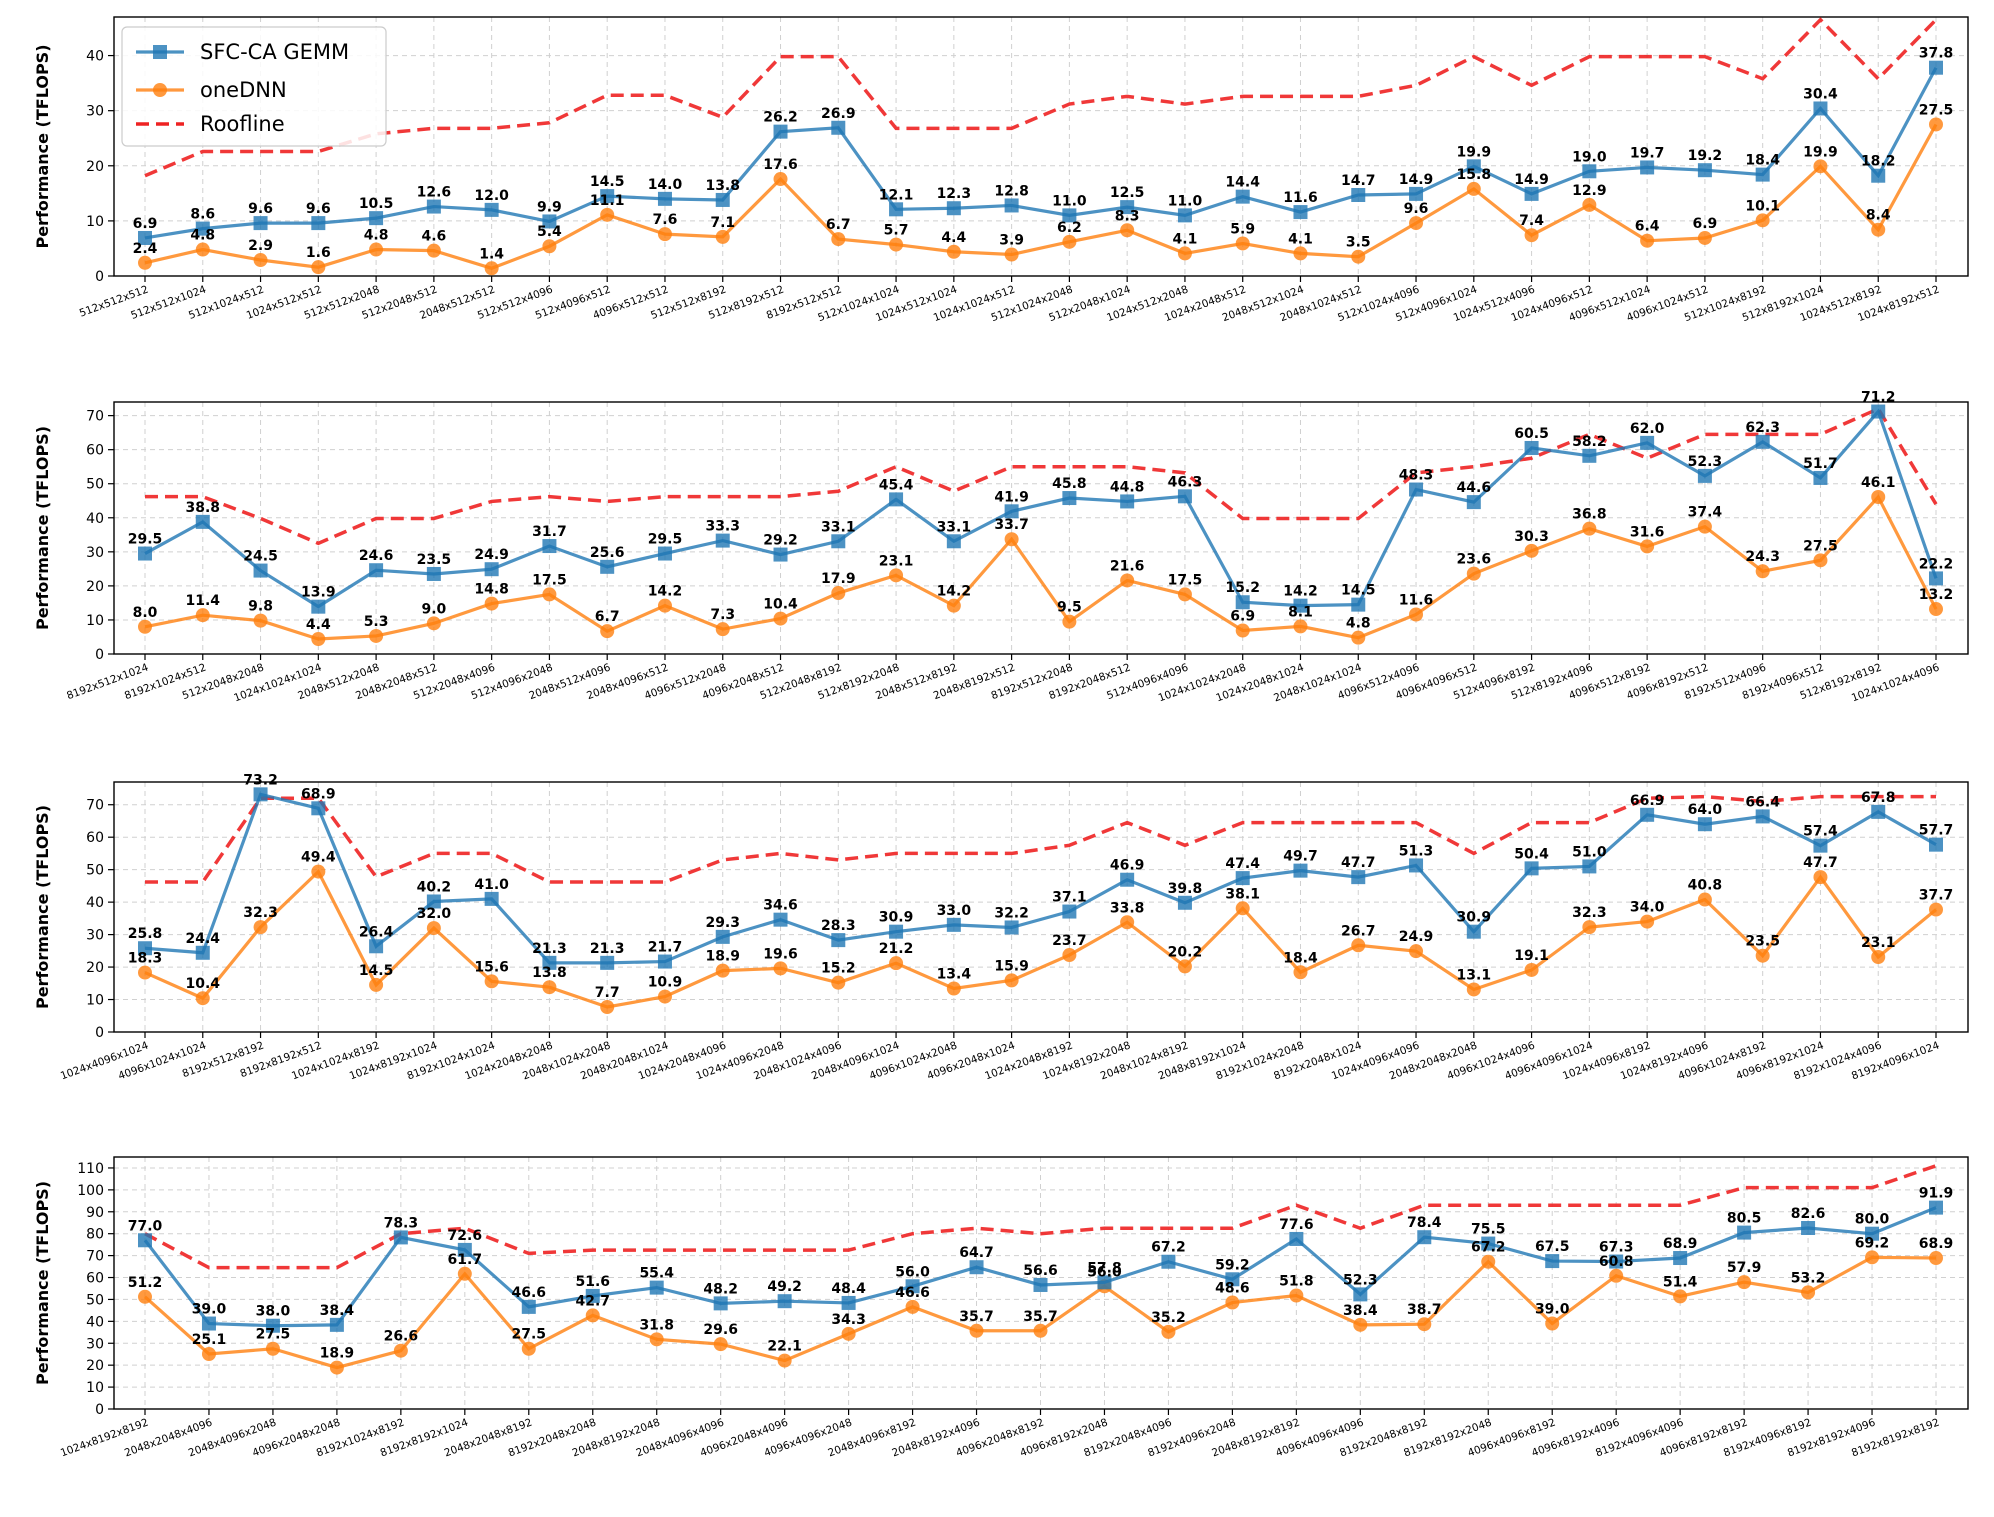 The width and height of the screenshot is (1994, 1517). Describe the element at coordinates (1531, 221) in the screenshot. I see `onednn-data-label: 7.4` at that location.